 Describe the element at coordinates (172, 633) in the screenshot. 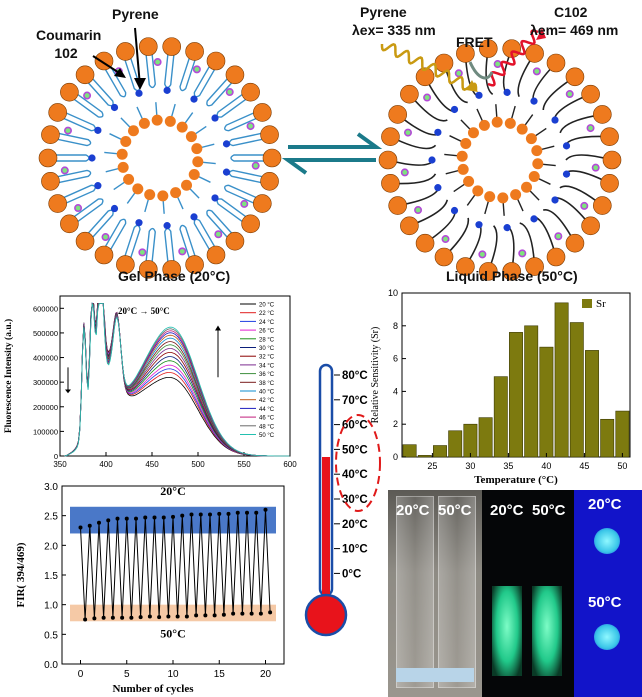

I see `low-band-label: 50°C` at that location.